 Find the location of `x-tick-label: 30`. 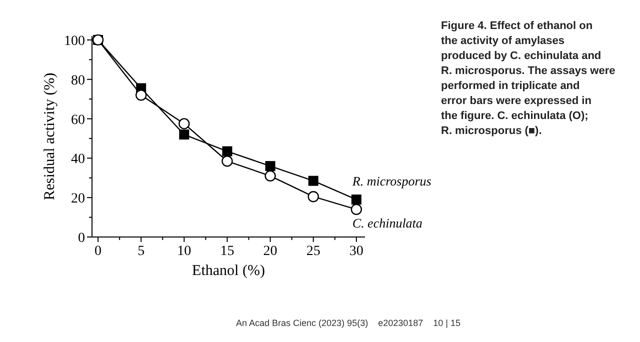

x-tick-label: 30 is located at coordinates (356, 251).